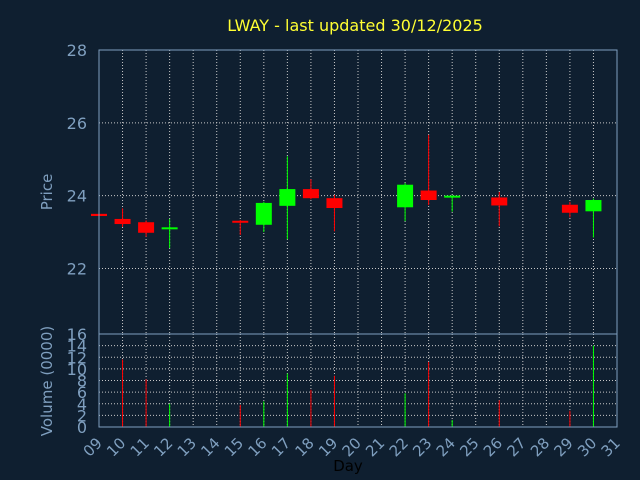 This screenshot has width=640, height=480. Describe the element at coordinates (469, 447) in the screenshot. I see `x-tick-label: 25` at that location.